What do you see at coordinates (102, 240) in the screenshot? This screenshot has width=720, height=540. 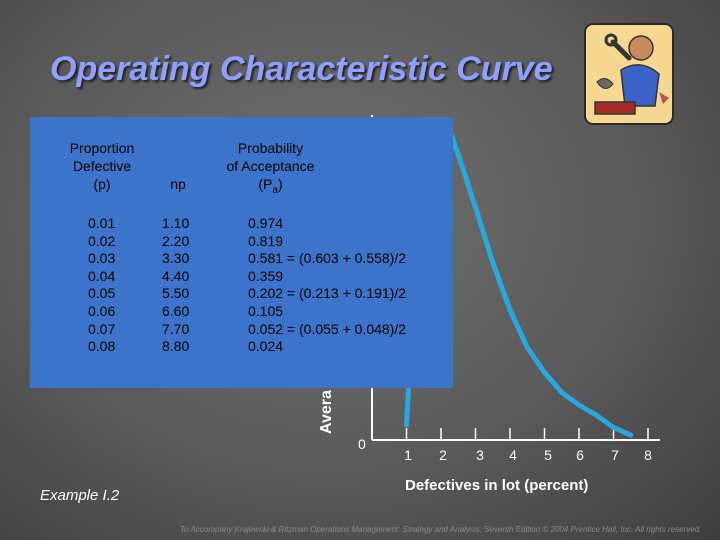 I see `table-row: 0.02` at bounding box center [102, 240].